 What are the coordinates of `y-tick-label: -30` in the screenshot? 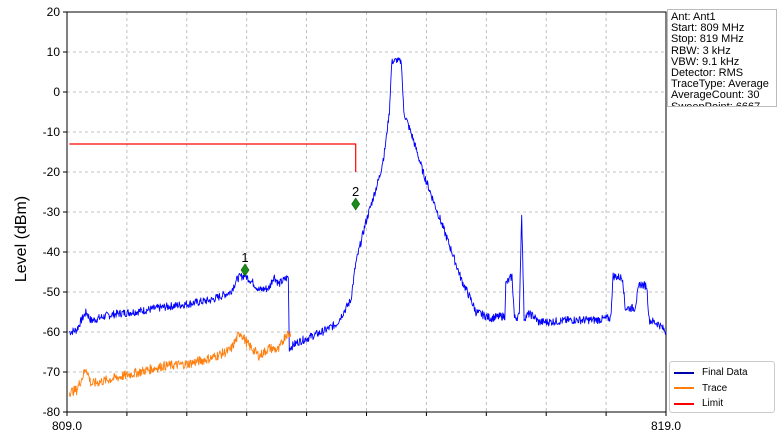 It's located at (52, 212).